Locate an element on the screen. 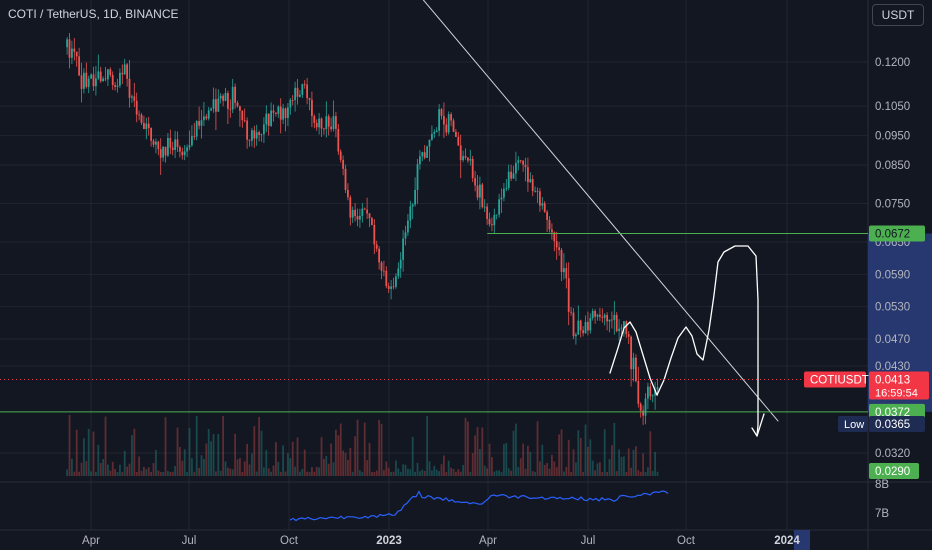  projection-drawing is located at coordinates (684, 341).